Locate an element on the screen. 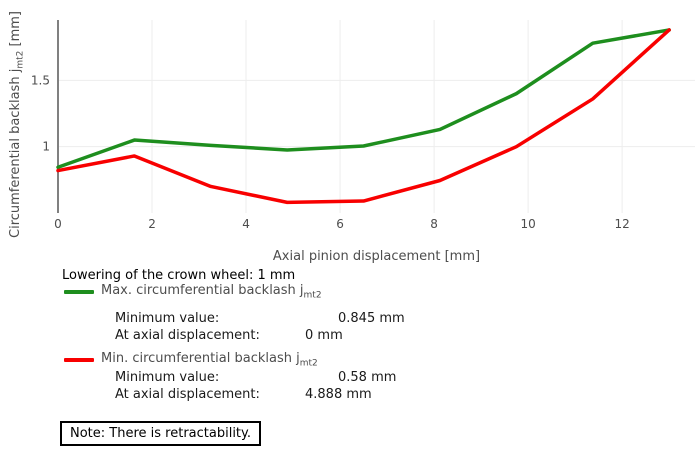 This screenshot has height=450, width=700. legend-label-min-text: Min. circumferential backlash j is located at coordinates (200, 358).